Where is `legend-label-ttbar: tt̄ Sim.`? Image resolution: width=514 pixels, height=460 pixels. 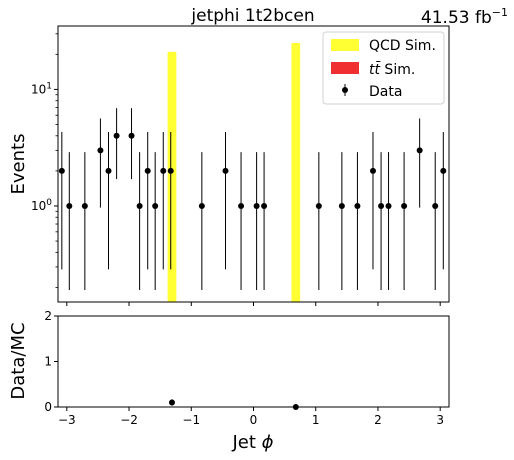
legend-label-ttbar: tt̄ Sim. is located at coordinates (392, 69).